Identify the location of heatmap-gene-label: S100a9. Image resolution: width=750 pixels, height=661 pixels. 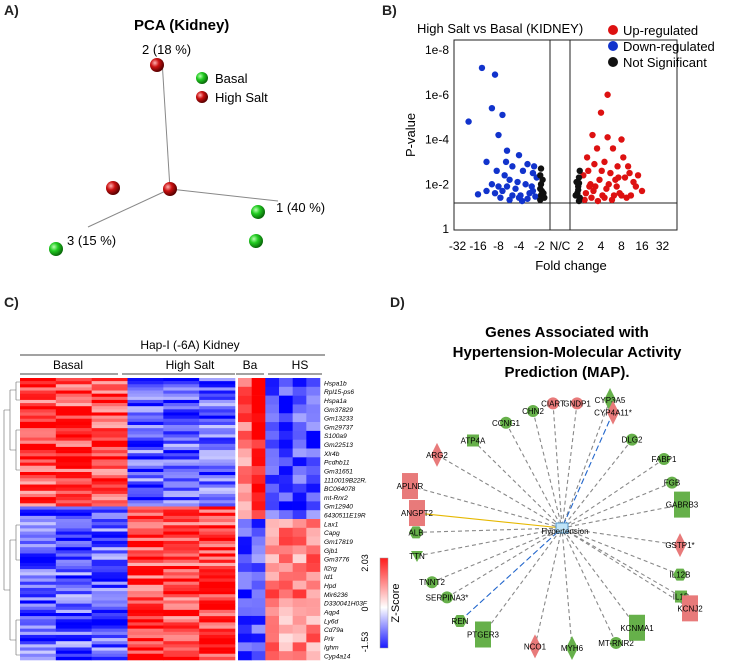
(335, 436).